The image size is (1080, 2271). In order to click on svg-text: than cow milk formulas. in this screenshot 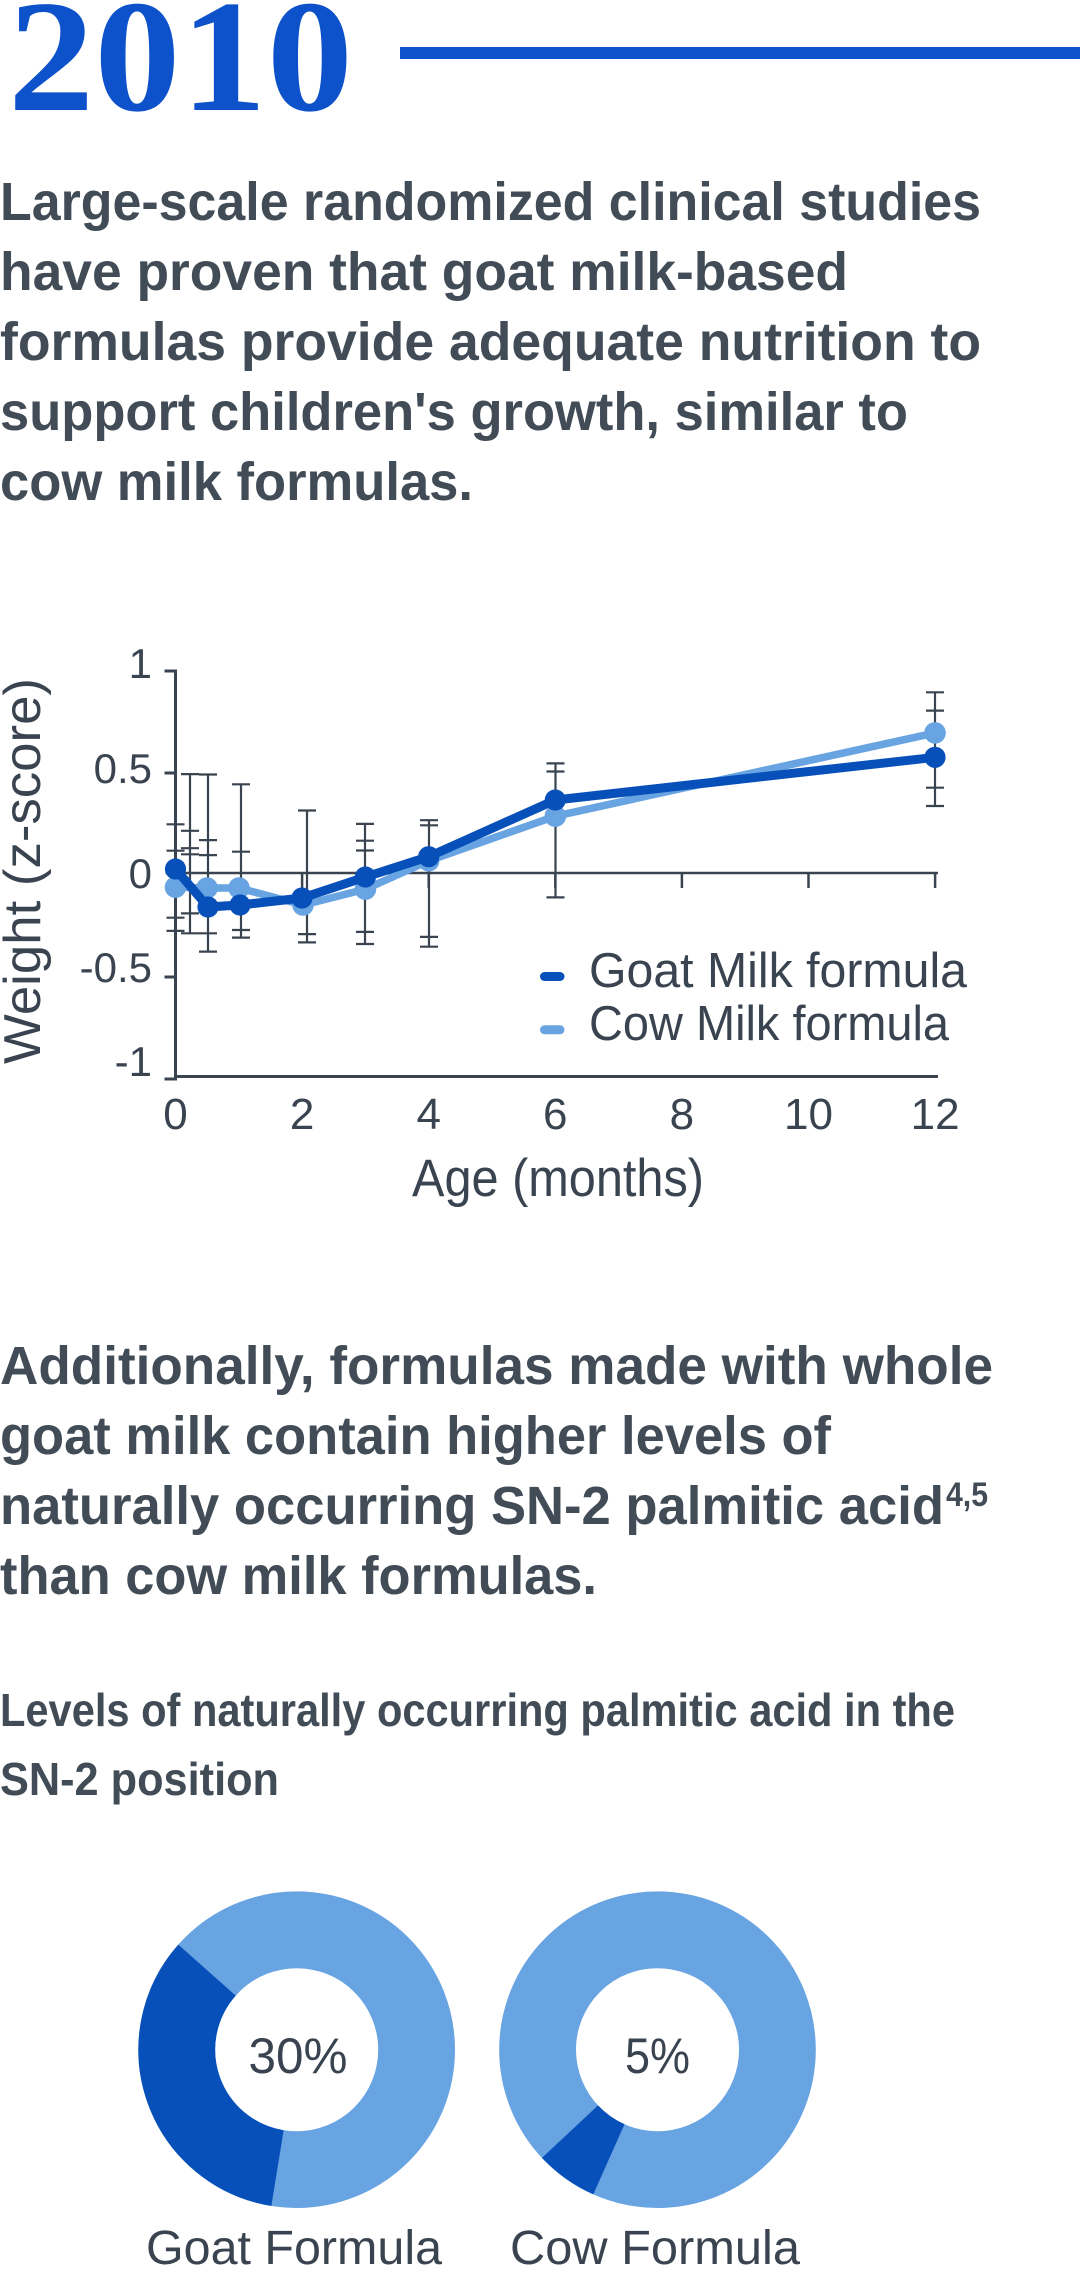, I will do `click(298, 1576)`.